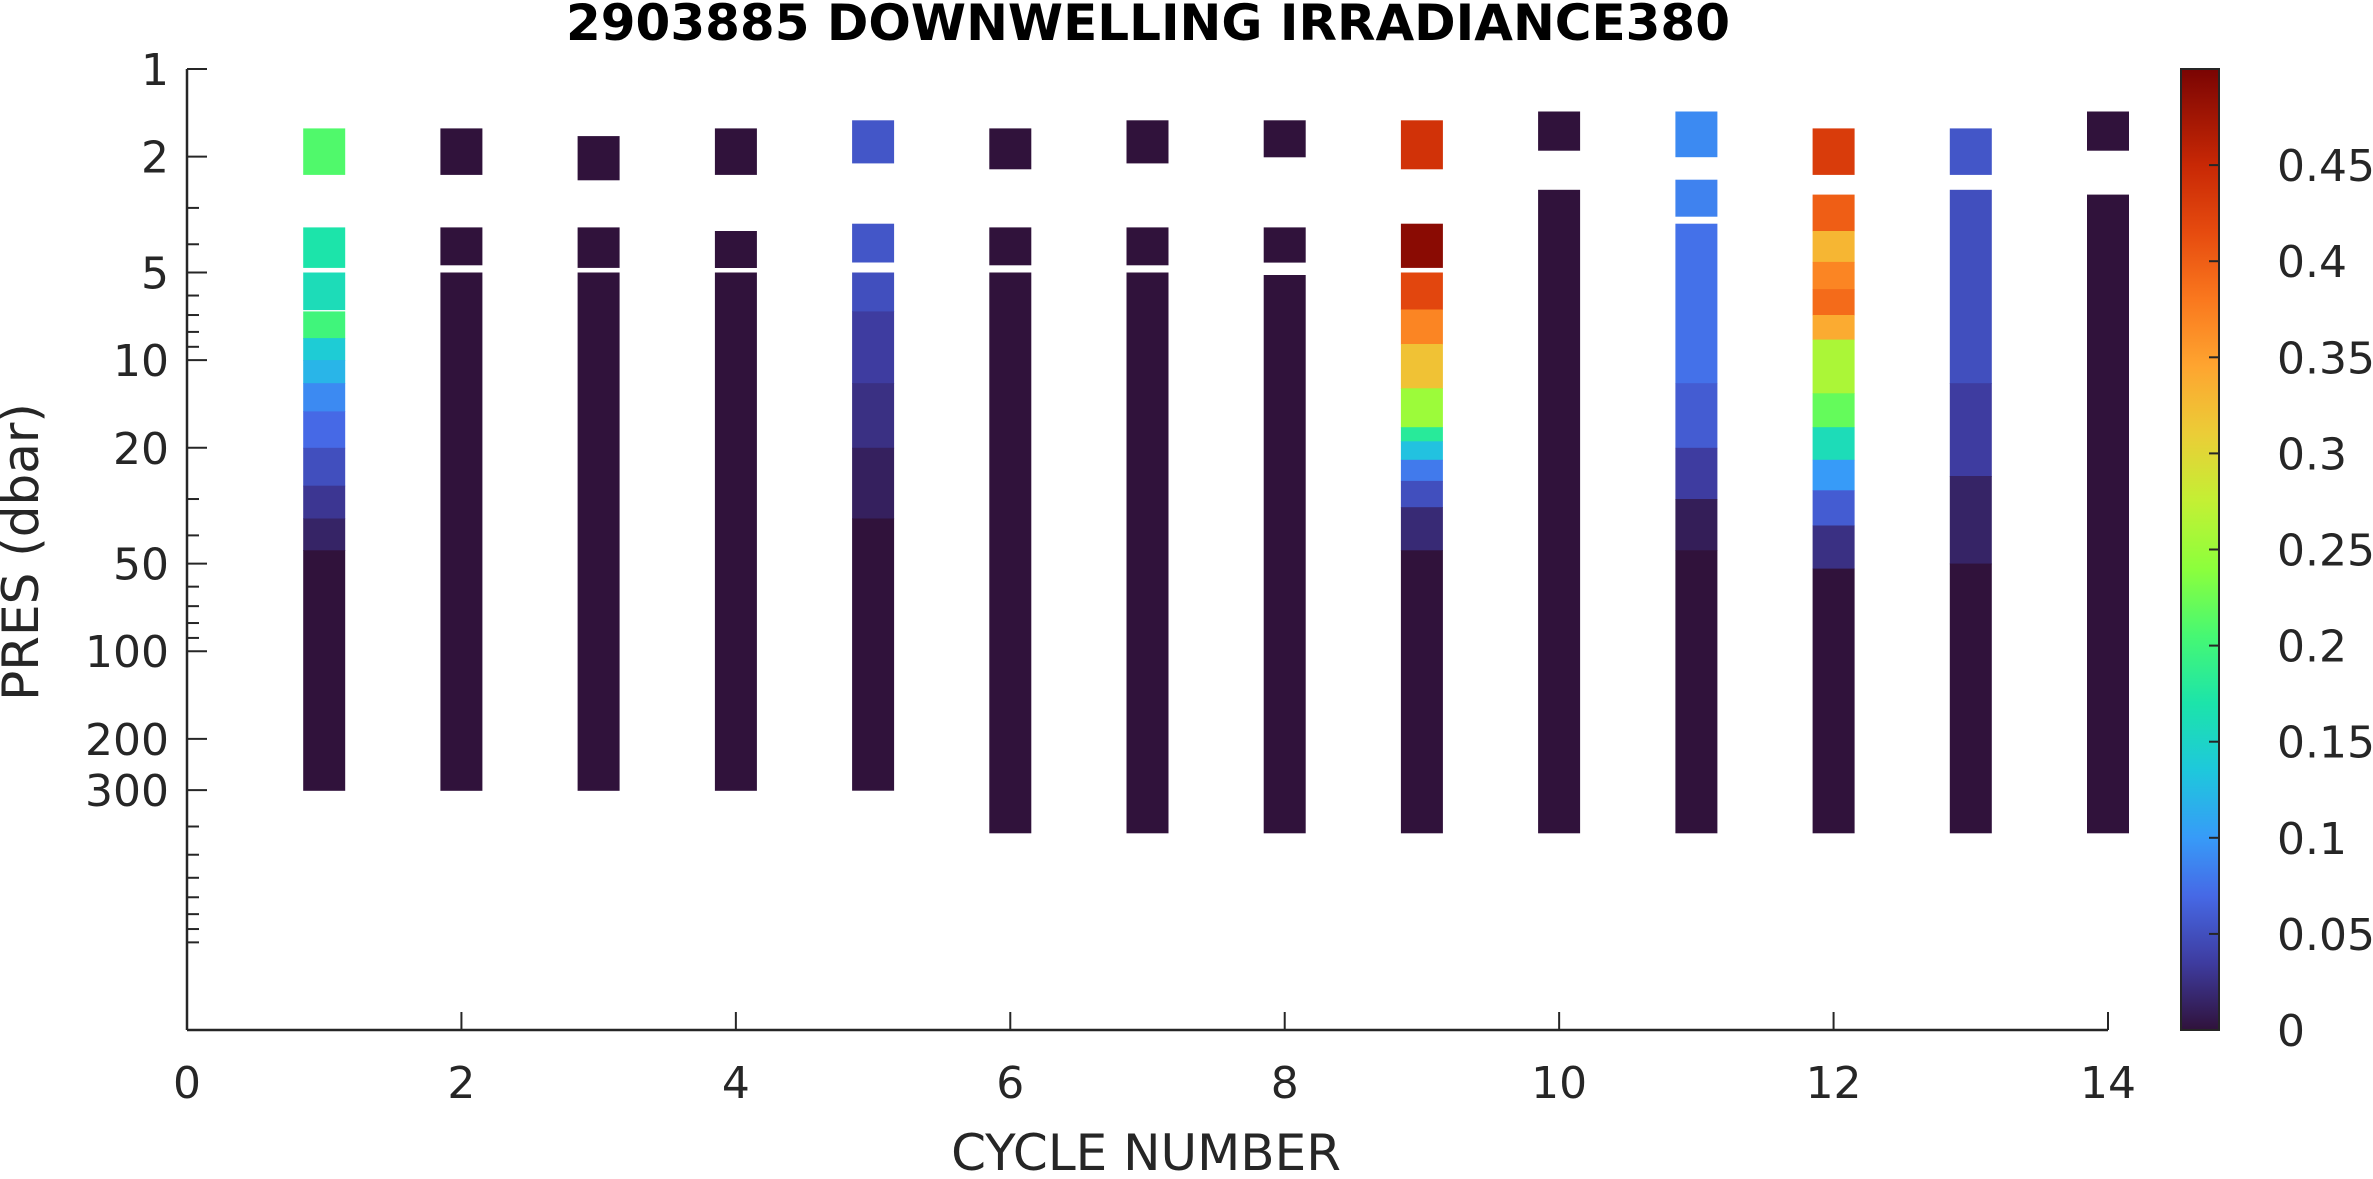  I want to click on y-tick-label: 10, so click(141, 361).